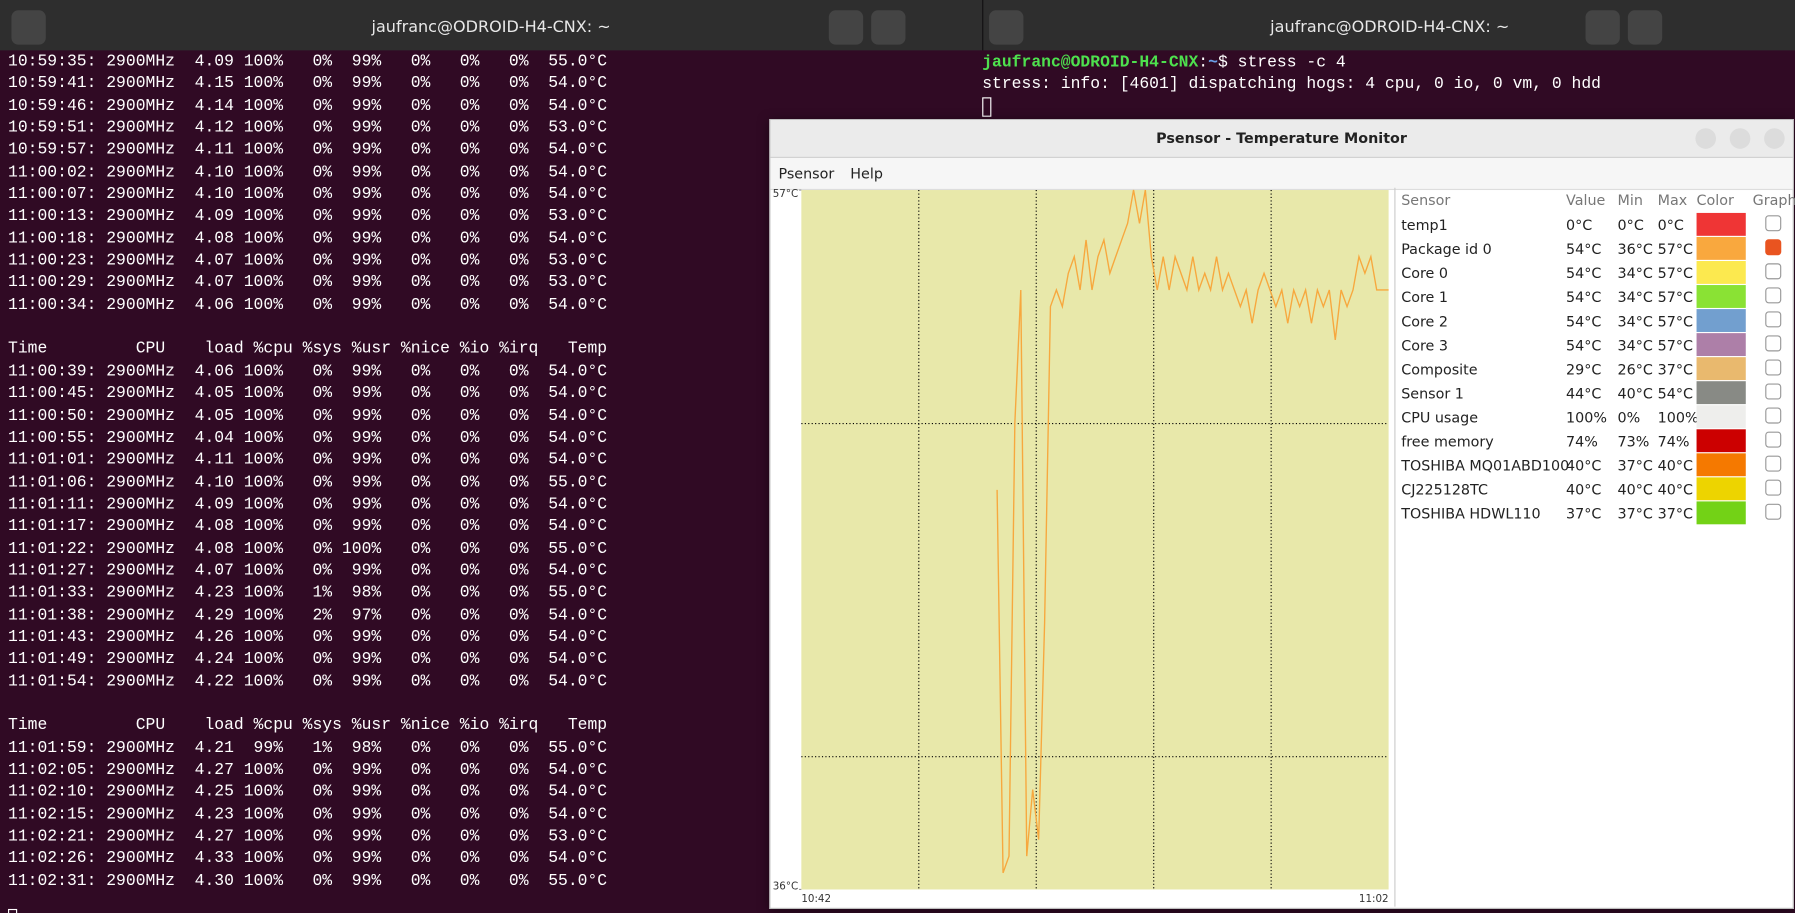 The width and height of the screenshot is (1795, 913). I want to click on sensor-value: 74%, so click(1582, 441).